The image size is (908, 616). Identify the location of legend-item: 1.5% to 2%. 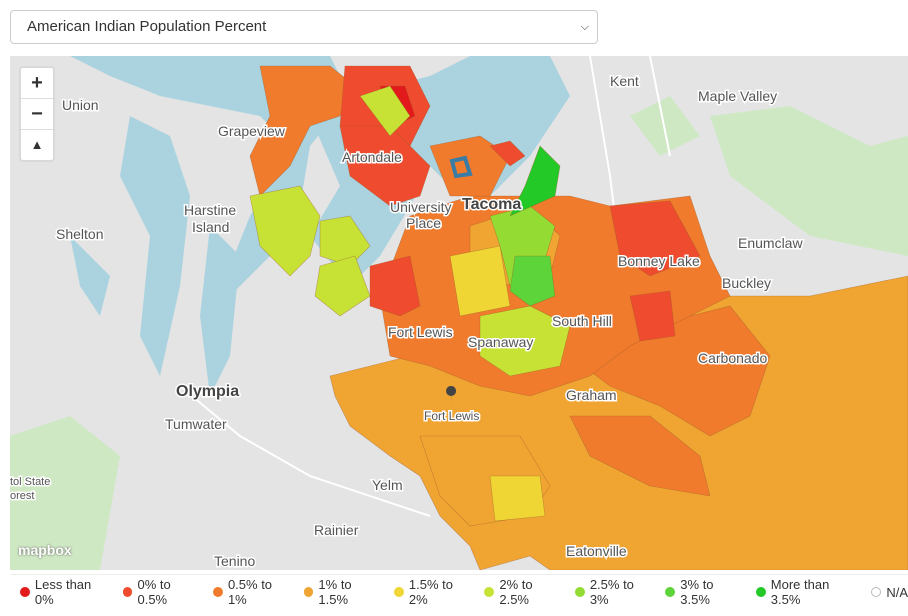
(434, 592).